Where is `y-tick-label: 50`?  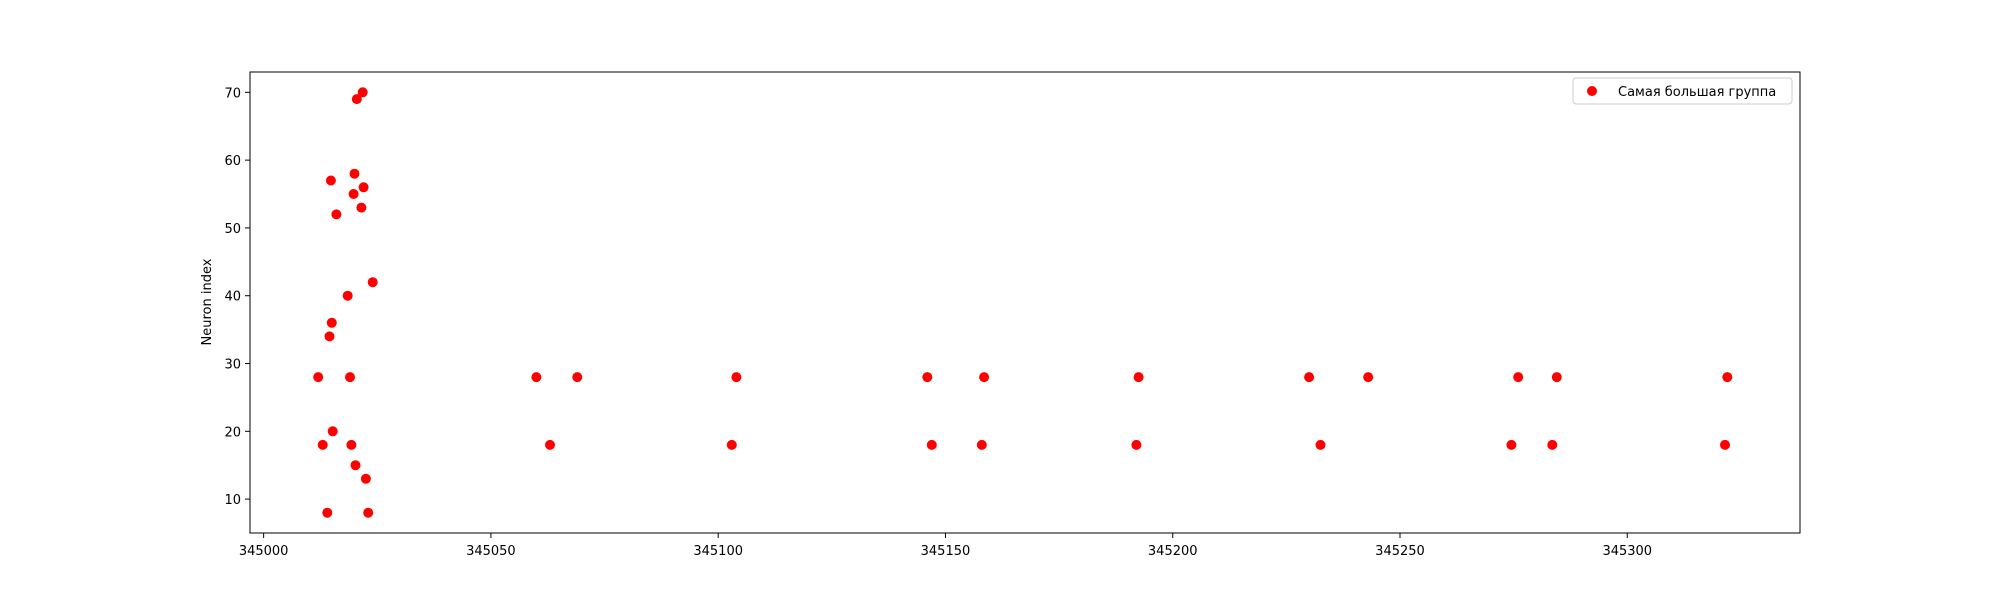 y-tick-label: 50 is located at coordinates (232, 229).